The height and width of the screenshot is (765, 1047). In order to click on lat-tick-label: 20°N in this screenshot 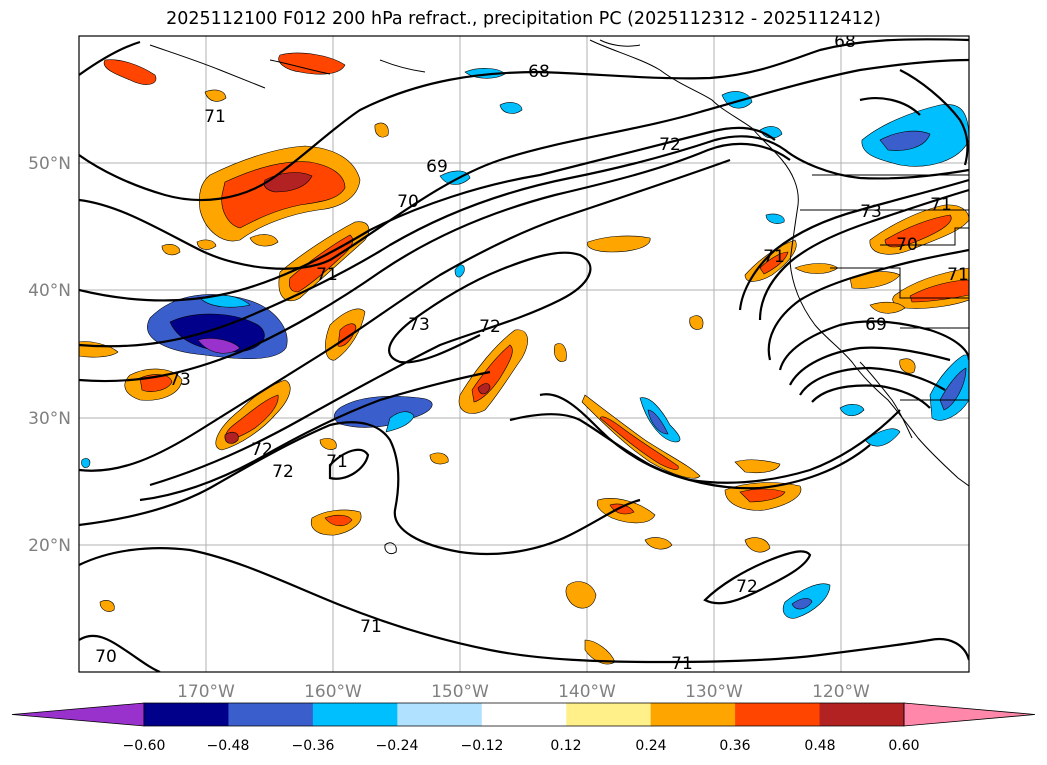, I will do `click(49, 546)`.